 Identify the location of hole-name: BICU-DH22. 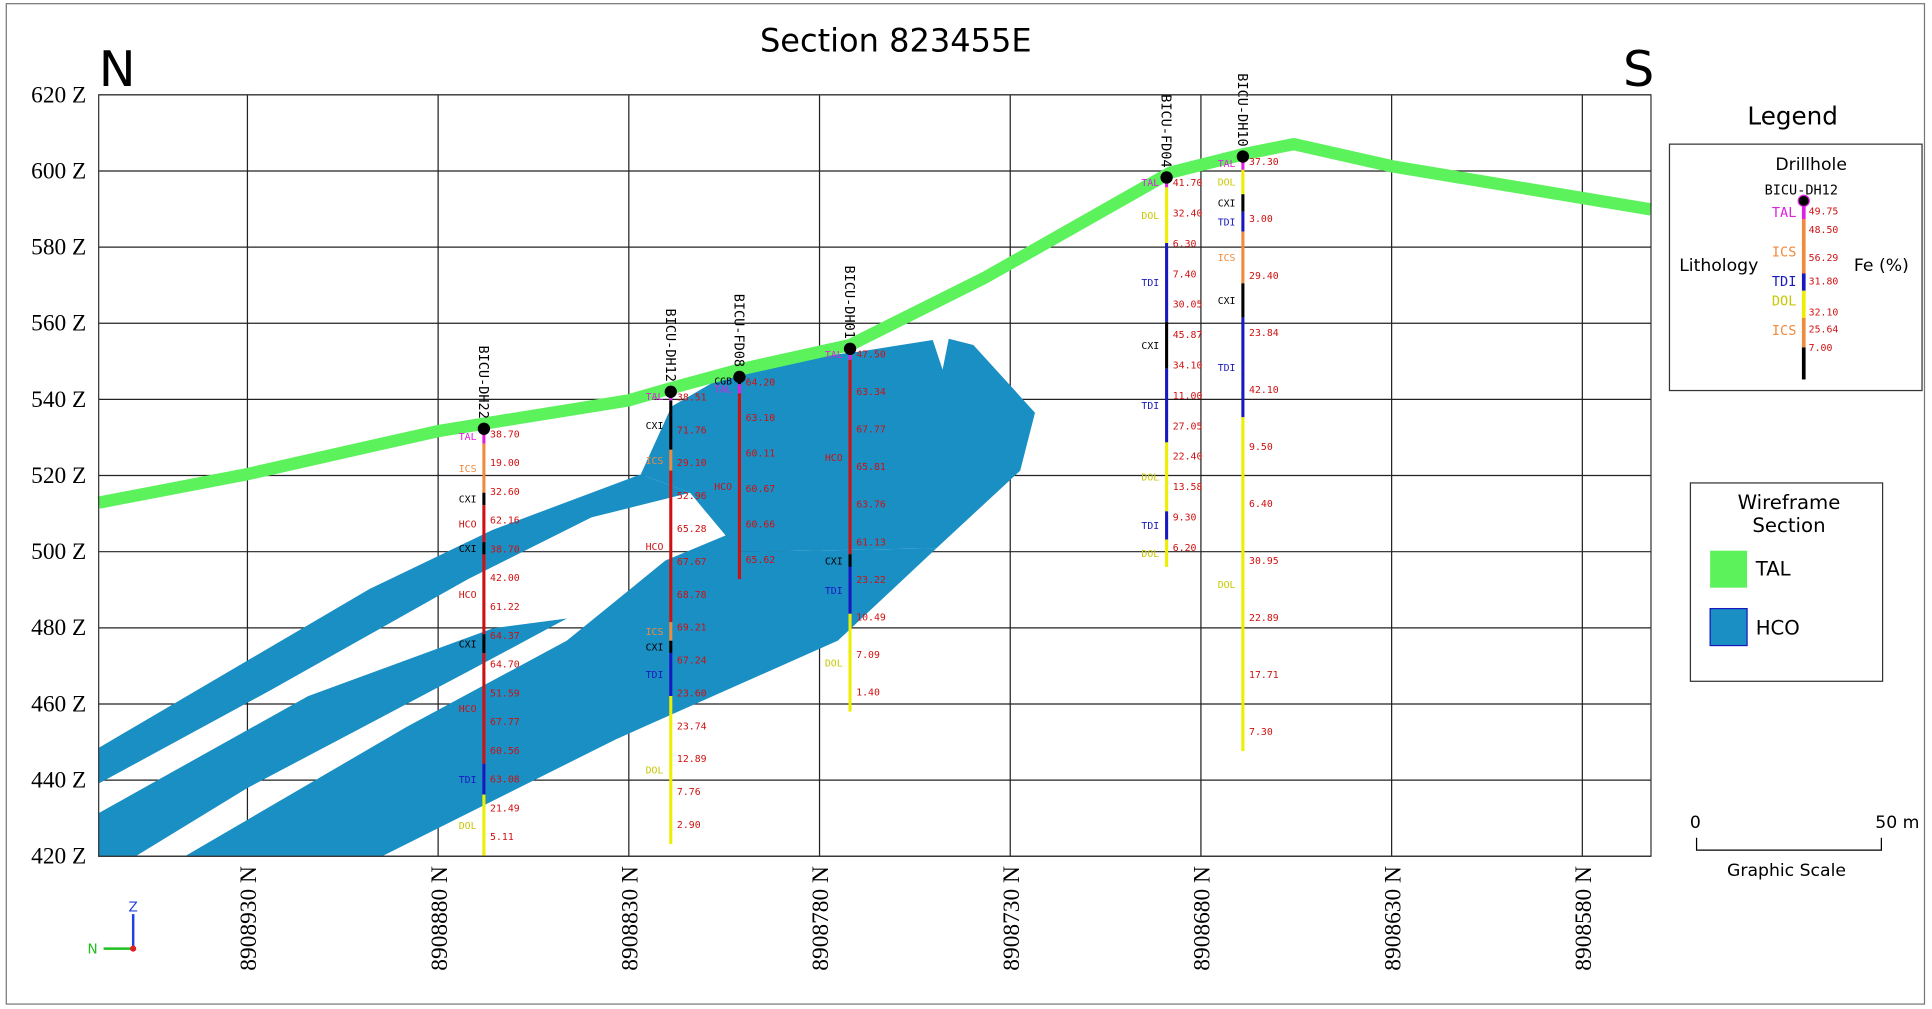
(483, 381).